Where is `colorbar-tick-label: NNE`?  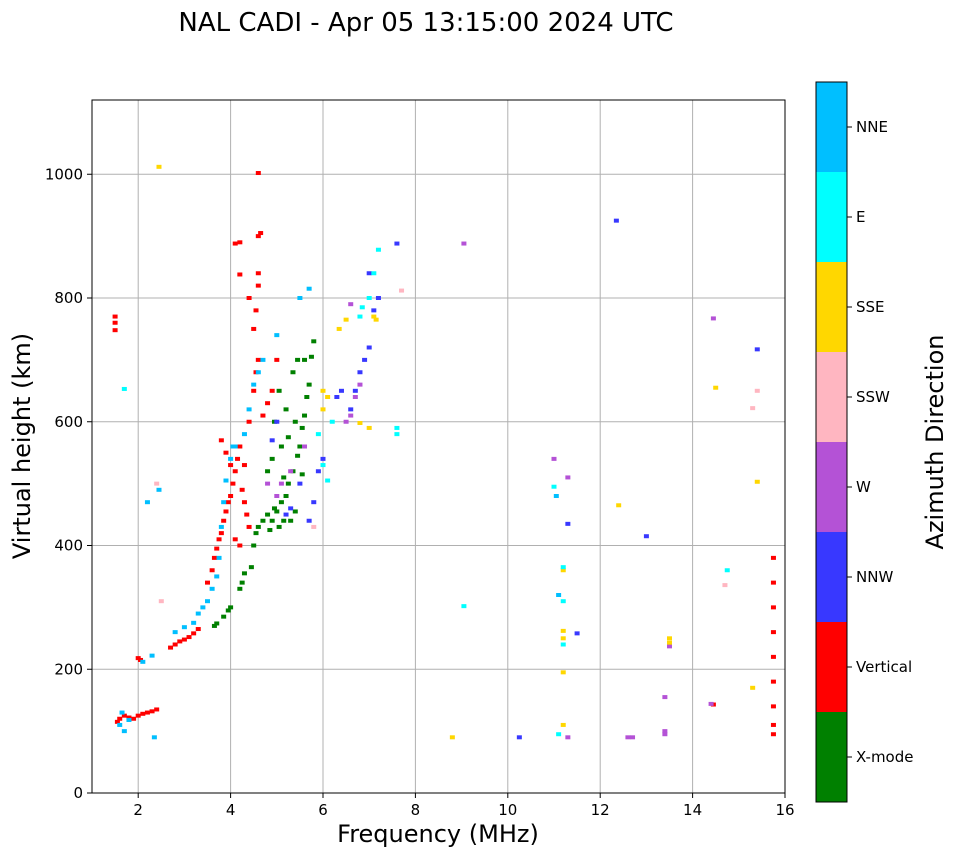 colorbar-tick-label: NNE is located at coordinates (872, 127).